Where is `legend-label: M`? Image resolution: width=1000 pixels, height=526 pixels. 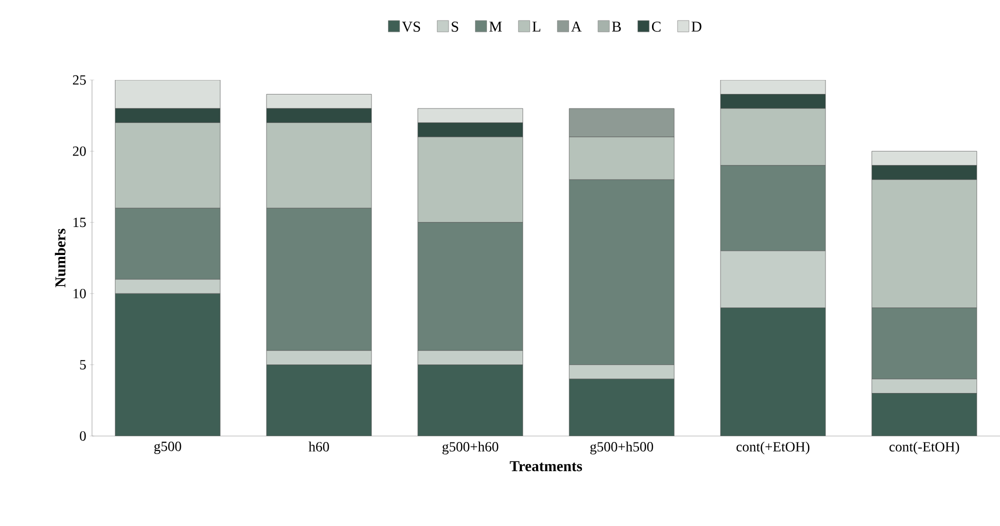 legend-label: M is located at coordinates (495, 27).